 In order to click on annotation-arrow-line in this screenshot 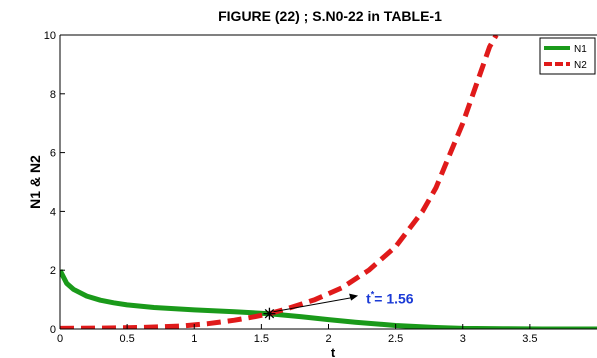, I will do `click(313, 305)`.